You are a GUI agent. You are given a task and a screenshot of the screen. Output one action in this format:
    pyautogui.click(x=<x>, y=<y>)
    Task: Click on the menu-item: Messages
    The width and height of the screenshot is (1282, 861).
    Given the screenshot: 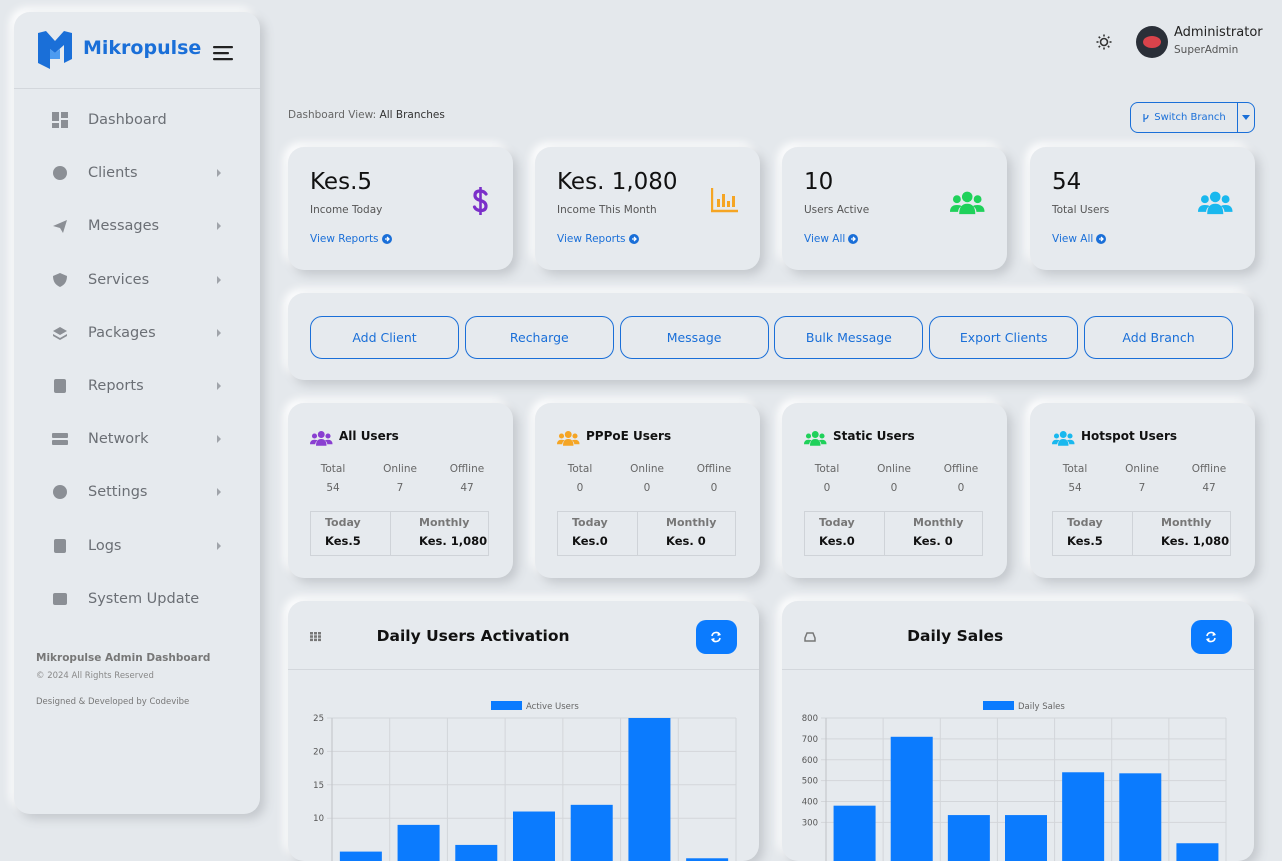 What is the action you would take?
    pyautogui.click(x=139, y=226)
    